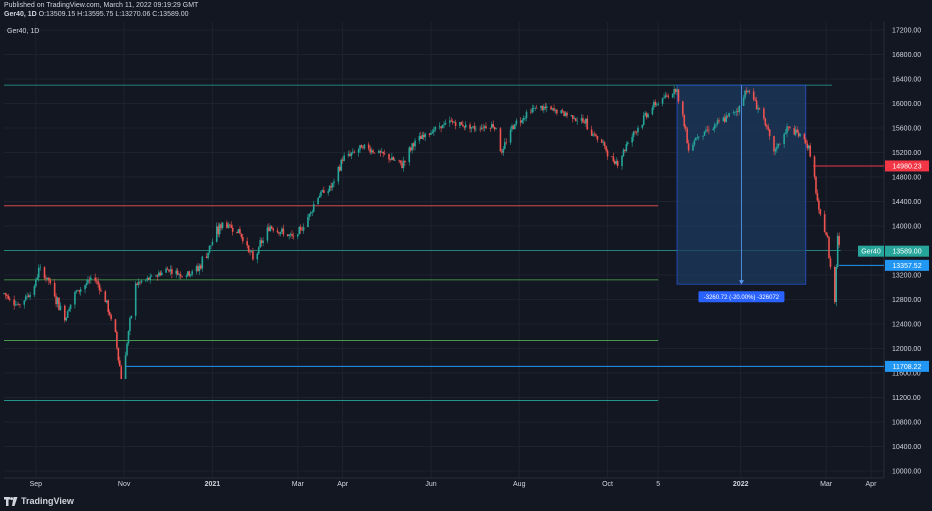  Describe the element at coordinates (906, 202) in the screenshot. I see `y-tick-label: 14400.00` at that location.